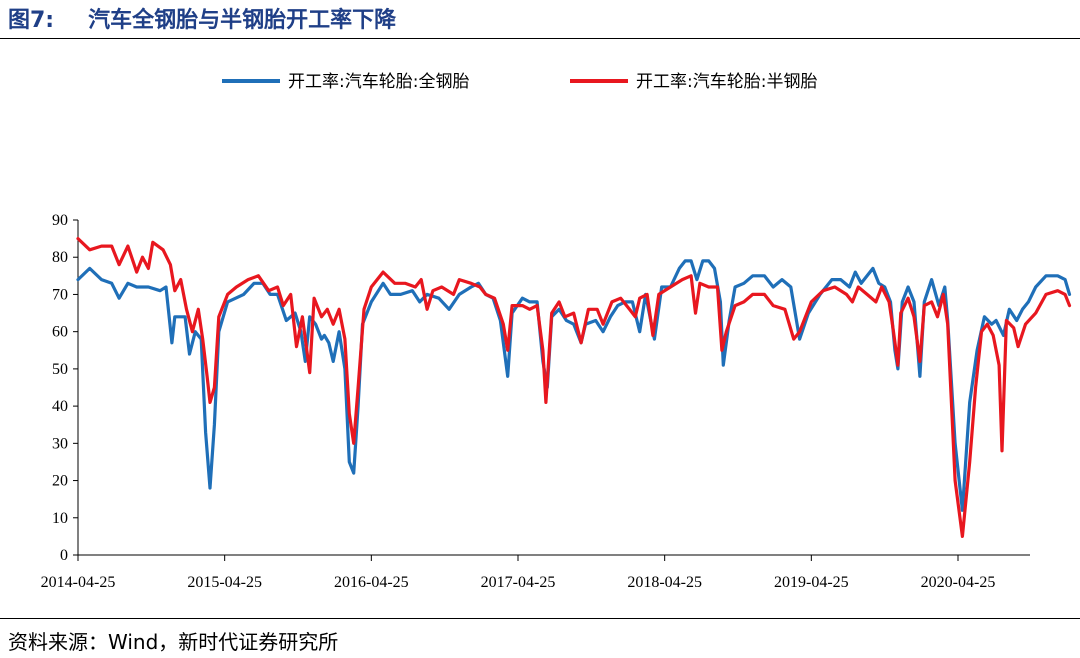  Describe the element at coordinates (242, 20) in the screenshot. I see `figure-title-text: 汽车全钢胎与半钢胎开工率下降` at that location.